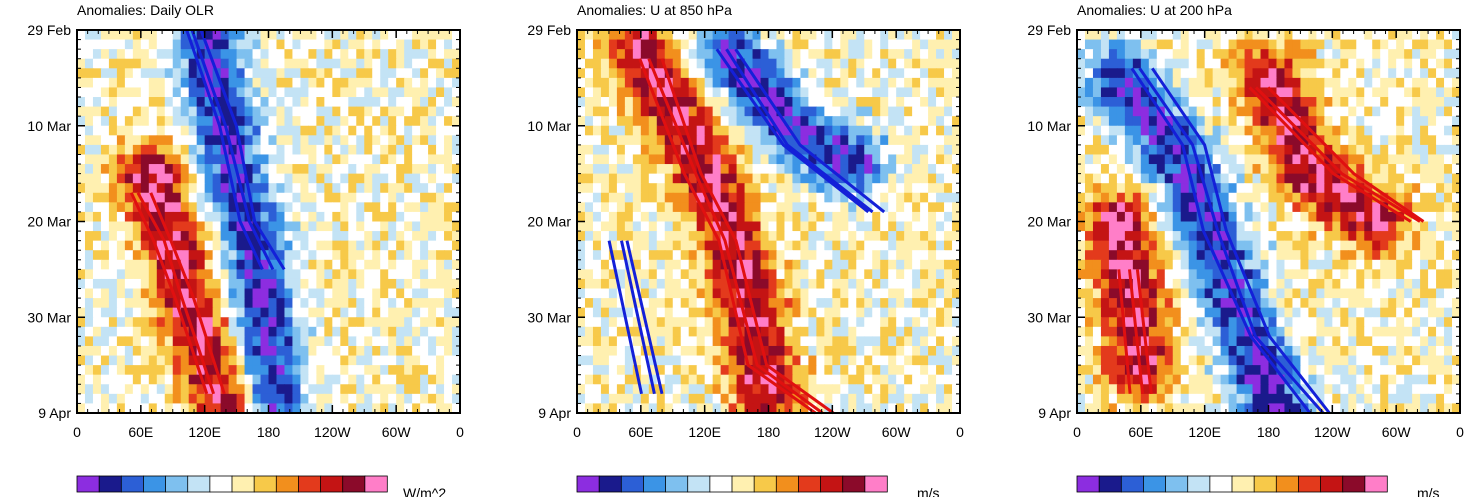 The width and height of the screenshot is (1473, 502). I want to click on y-tick-label: 9 Apr, so click(554, 413).